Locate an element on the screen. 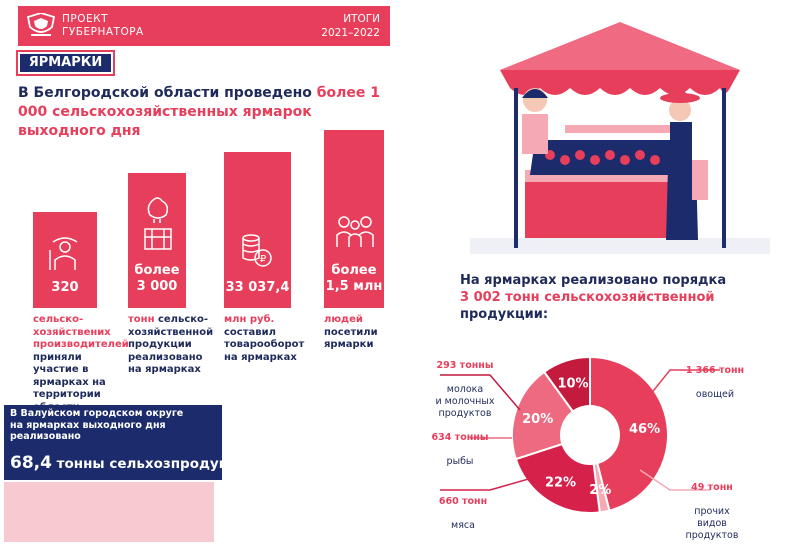  stat-caption-turnover-unit: млн руб. is located at coordinates (249, 319).